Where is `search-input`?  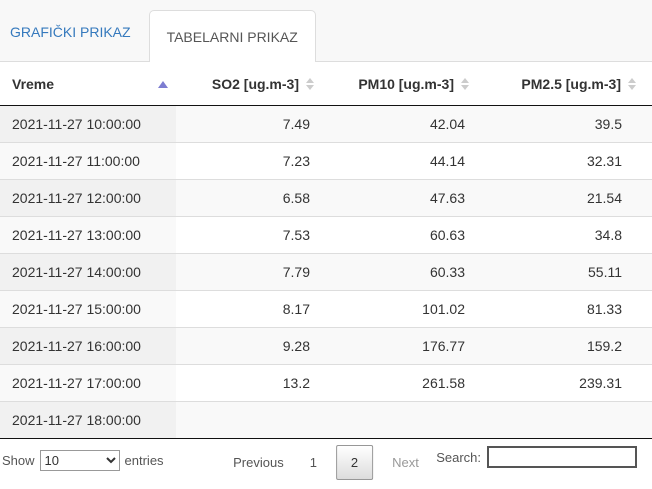 search-input is located at coordinates (562, 457).